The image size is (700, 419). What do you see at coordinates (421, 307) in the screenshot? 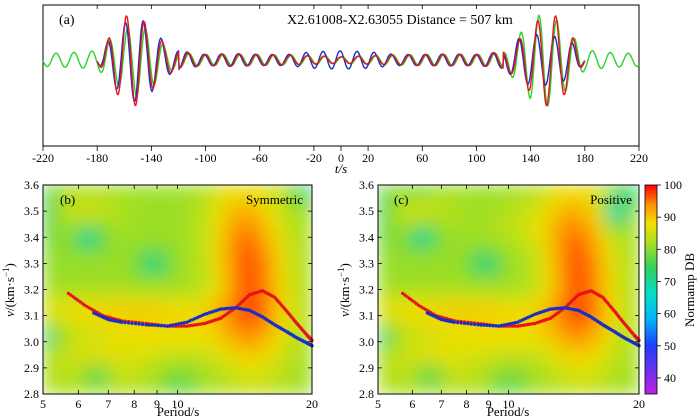
I see `dispersion-point-red` at bounding box center [421, 307].